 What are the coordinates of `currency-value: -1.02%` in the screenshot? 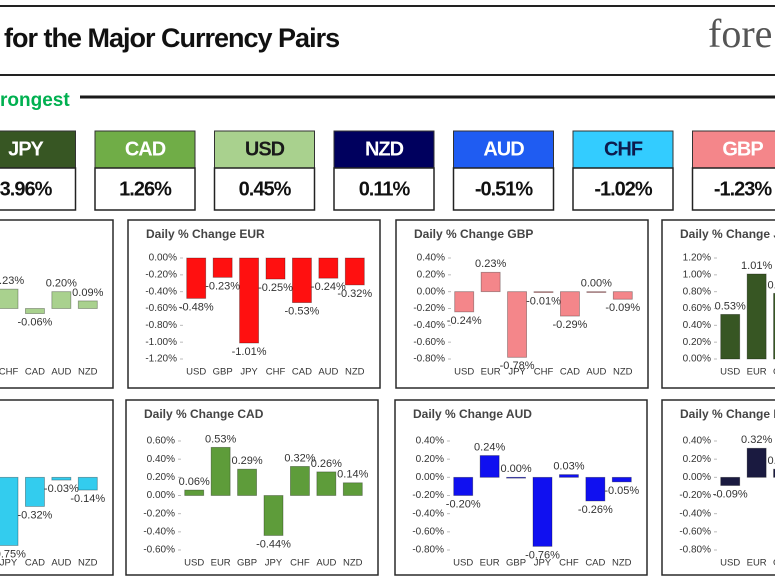 It's located at (623, 189).